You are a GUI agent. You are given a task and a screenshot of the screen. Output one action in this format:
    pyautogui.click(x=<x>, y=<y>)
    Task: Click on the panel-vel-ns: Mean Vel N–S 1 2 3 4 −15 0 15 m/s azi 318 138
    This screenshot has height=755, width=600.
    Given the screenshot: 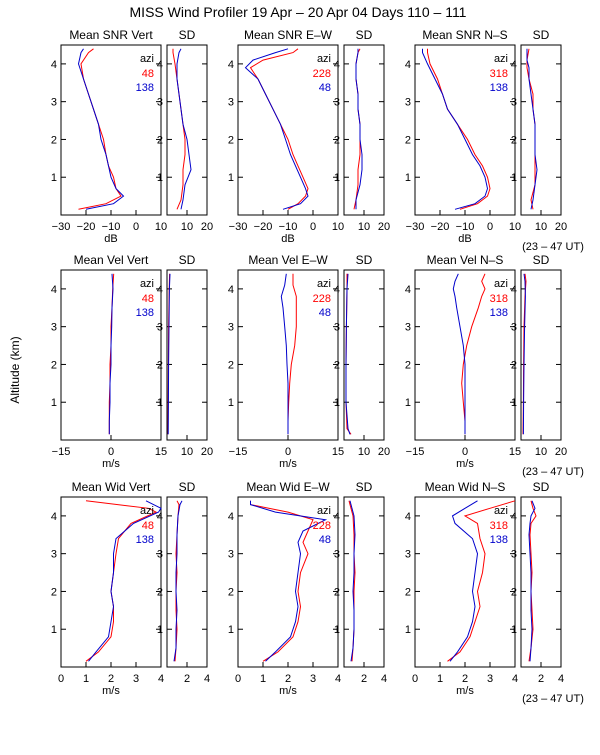 What is the action you would take?
    pyautogui.click(x=463, y=361)
    